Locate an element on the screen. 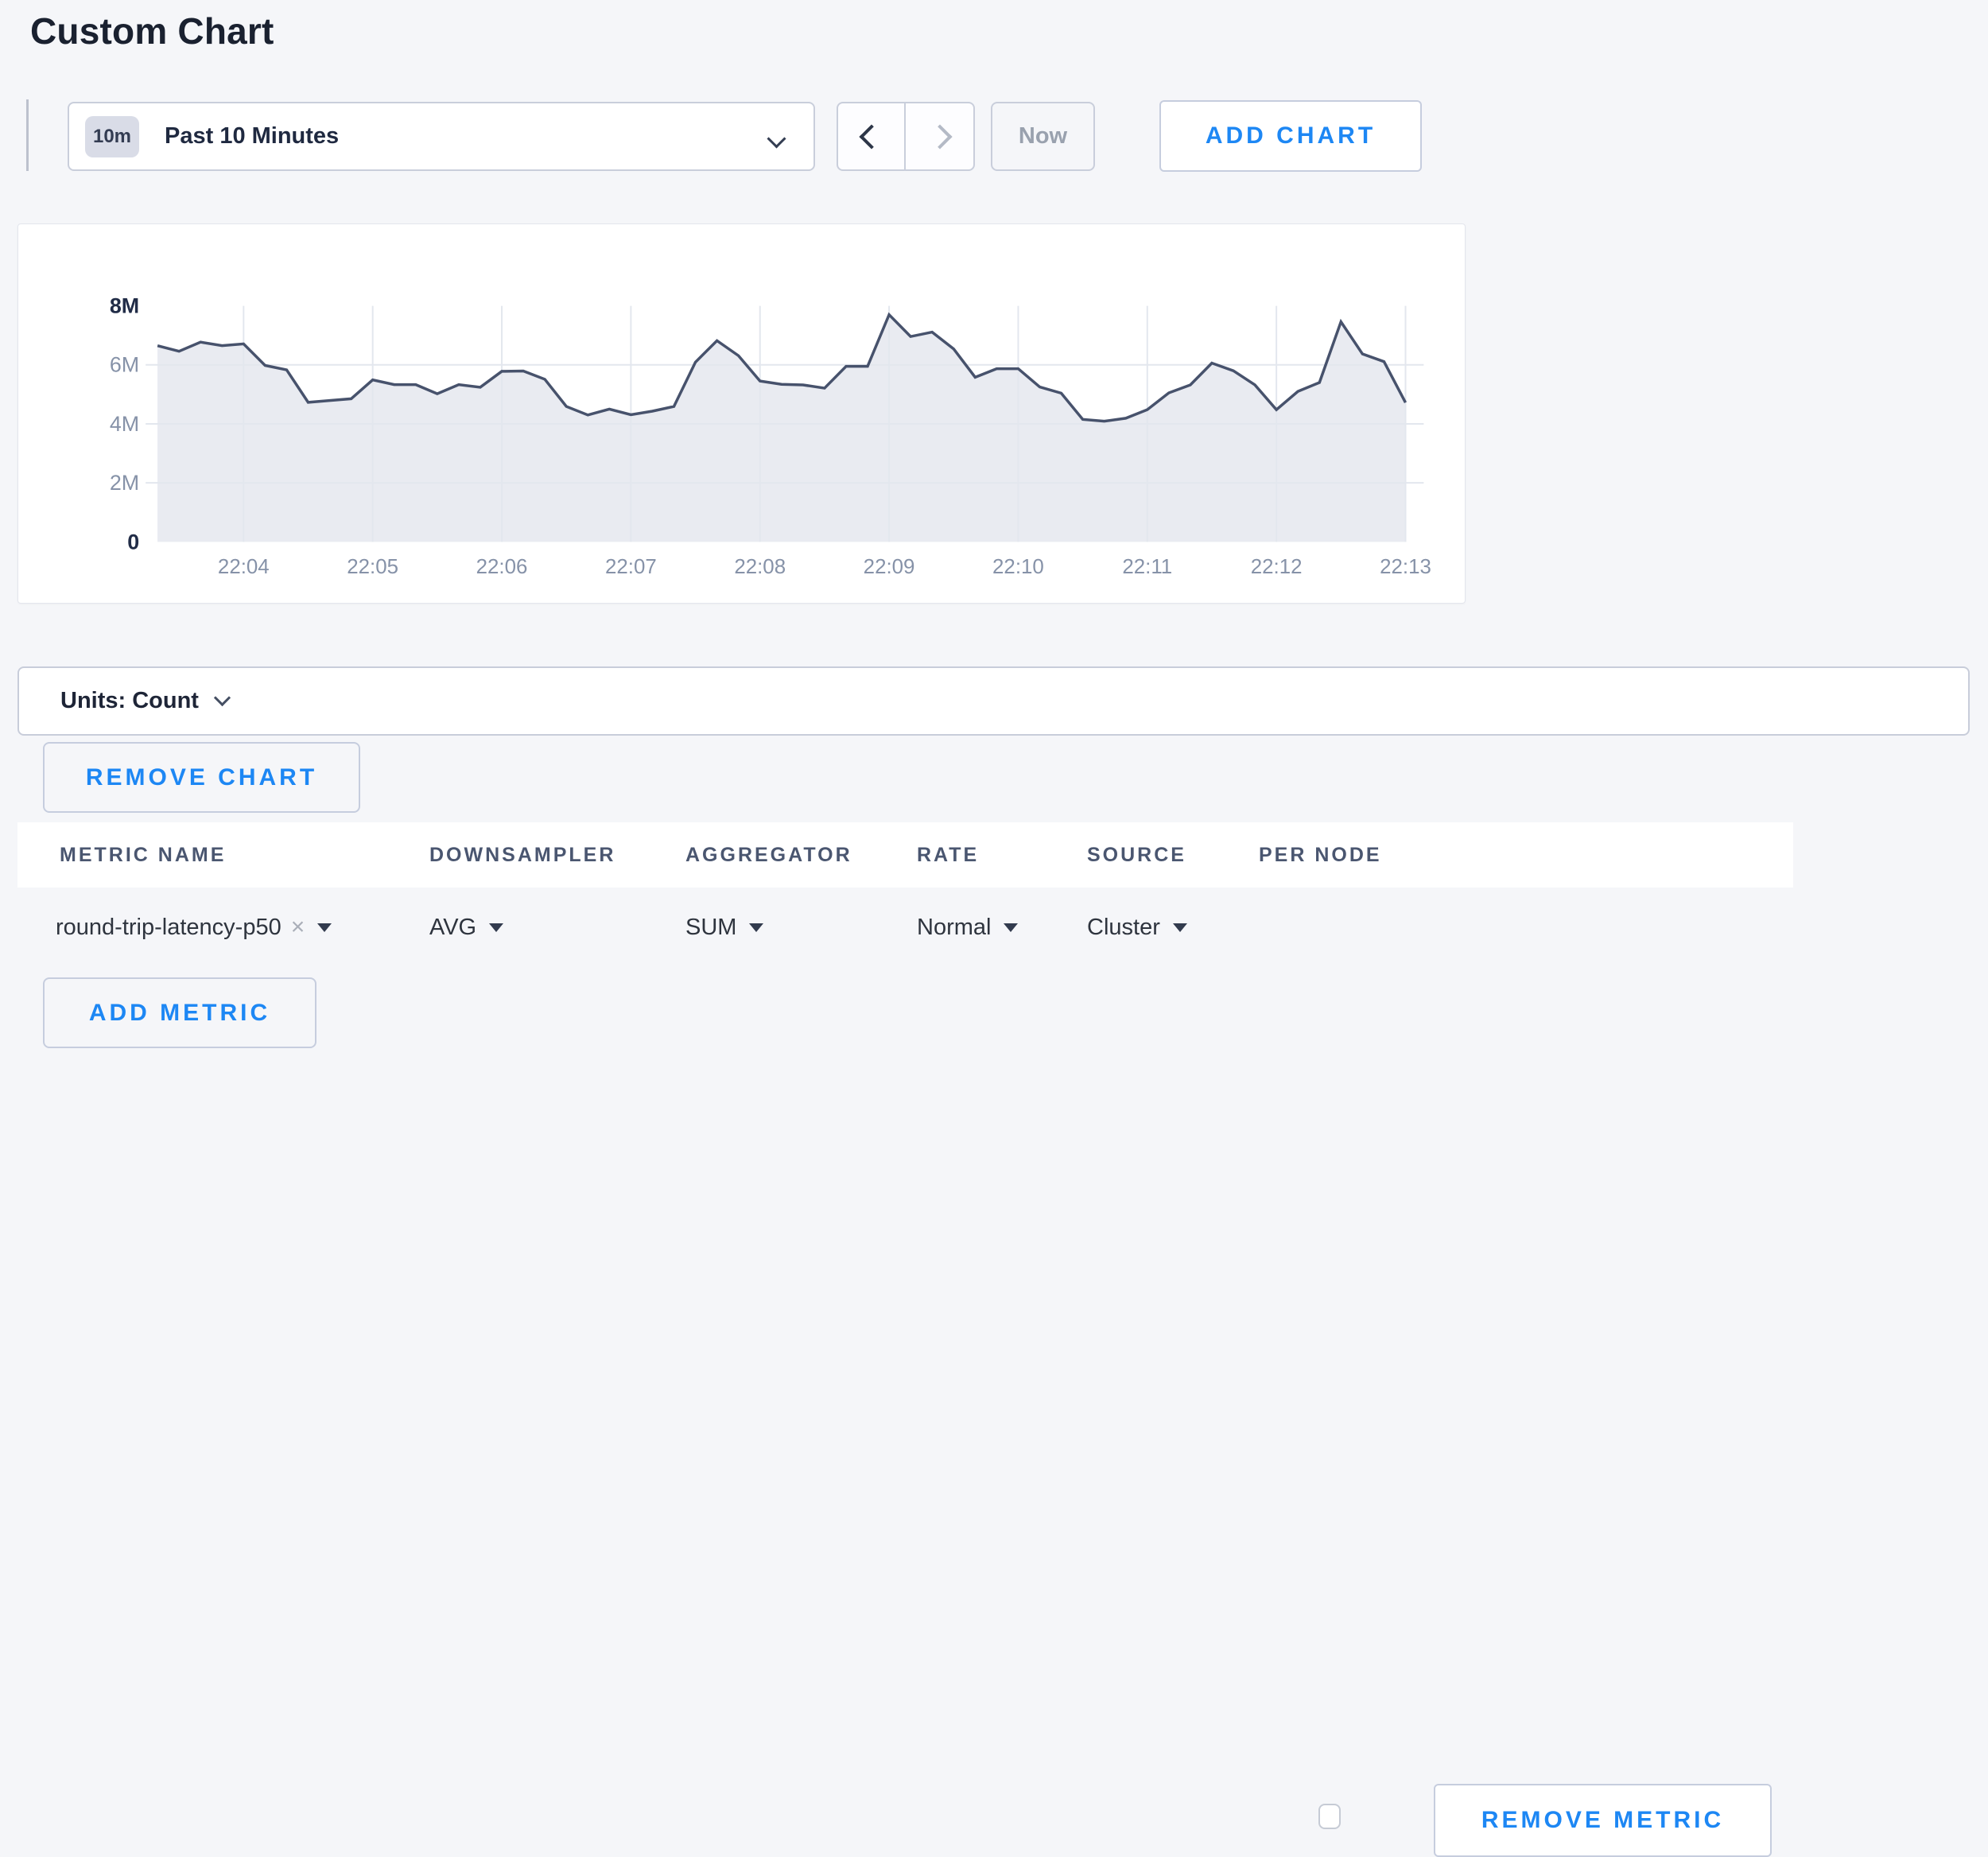 The width and height of the screenshot is (1988, 1857). add-chart-button: ADD CHART is located at coordinates (1290, 136).